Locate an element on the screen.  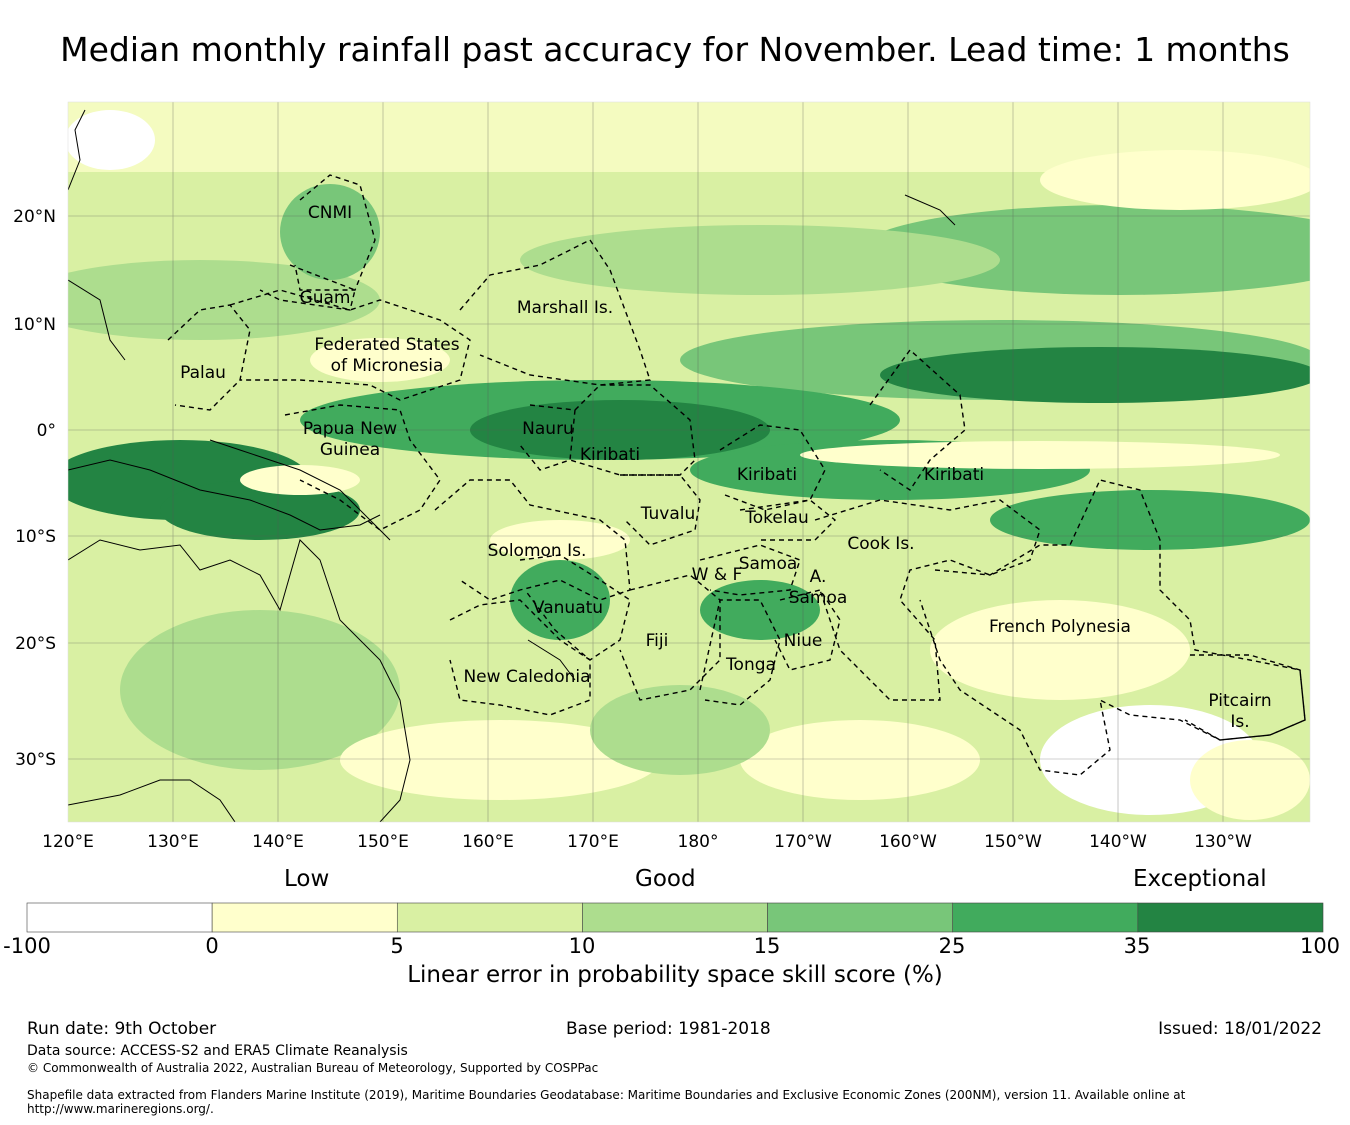
colorbar is located at coordinates (675, 917).